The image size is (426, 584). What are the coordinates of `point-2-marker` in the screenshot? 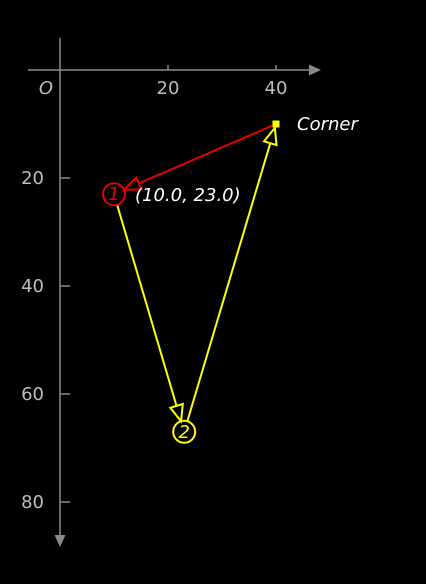 It's located at (184, 431).